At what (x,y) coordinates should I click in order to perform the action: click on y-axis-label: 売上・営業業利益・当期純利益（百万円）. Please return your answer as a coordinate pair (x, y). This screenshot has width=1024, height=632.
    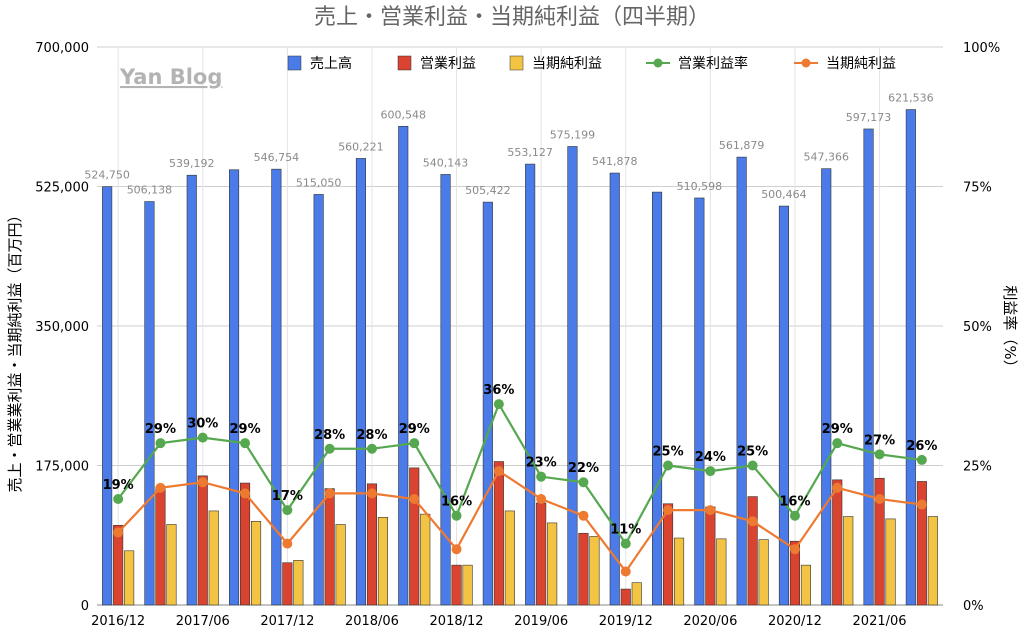
    Looking at the image, I should click on (15, 349).